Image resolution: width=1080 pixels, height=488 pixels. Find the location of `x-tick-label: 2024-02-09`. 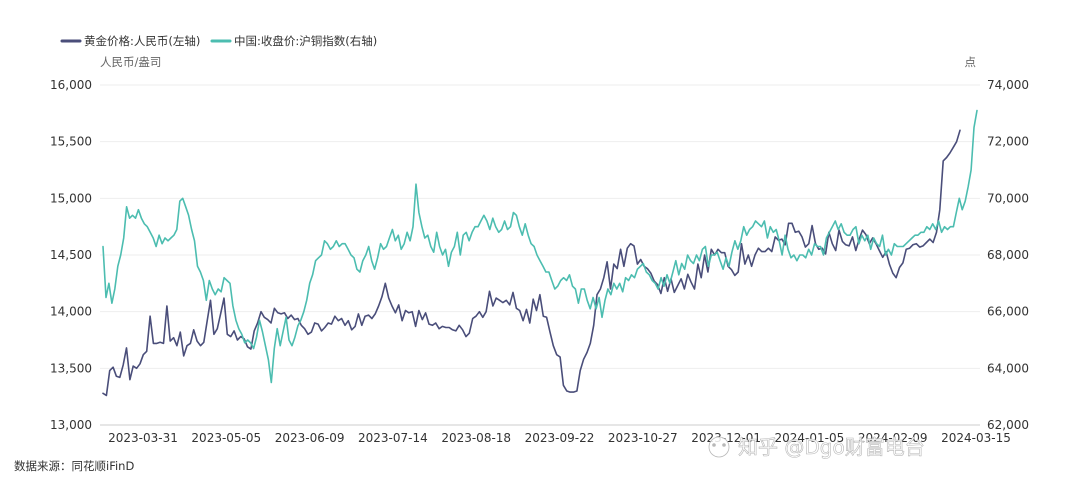

x-tick-label: 2024-02-09 is located at coordinates (893, 438).